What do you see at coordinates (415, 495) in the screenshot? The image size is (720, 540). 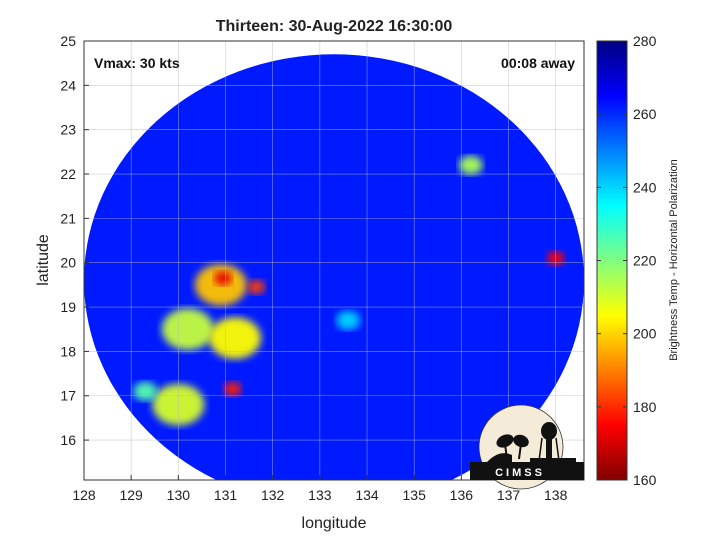 I see `x-tick-label: 135` at bounding box center [415, 495].